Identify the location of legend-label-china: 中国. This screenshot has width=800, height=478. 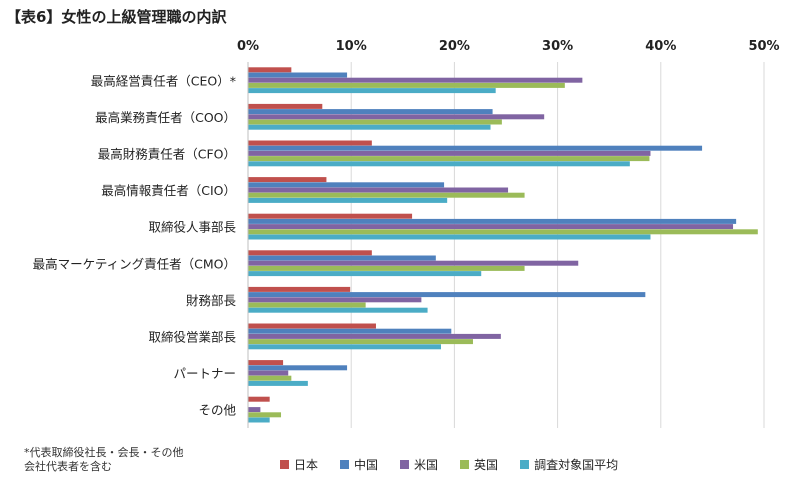
(366, 465).